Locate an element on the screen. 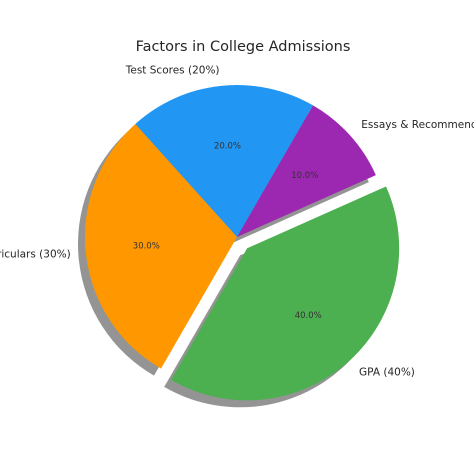  slice-pct-extracurriculars: 30.0% is located at coordinates (146, 247).